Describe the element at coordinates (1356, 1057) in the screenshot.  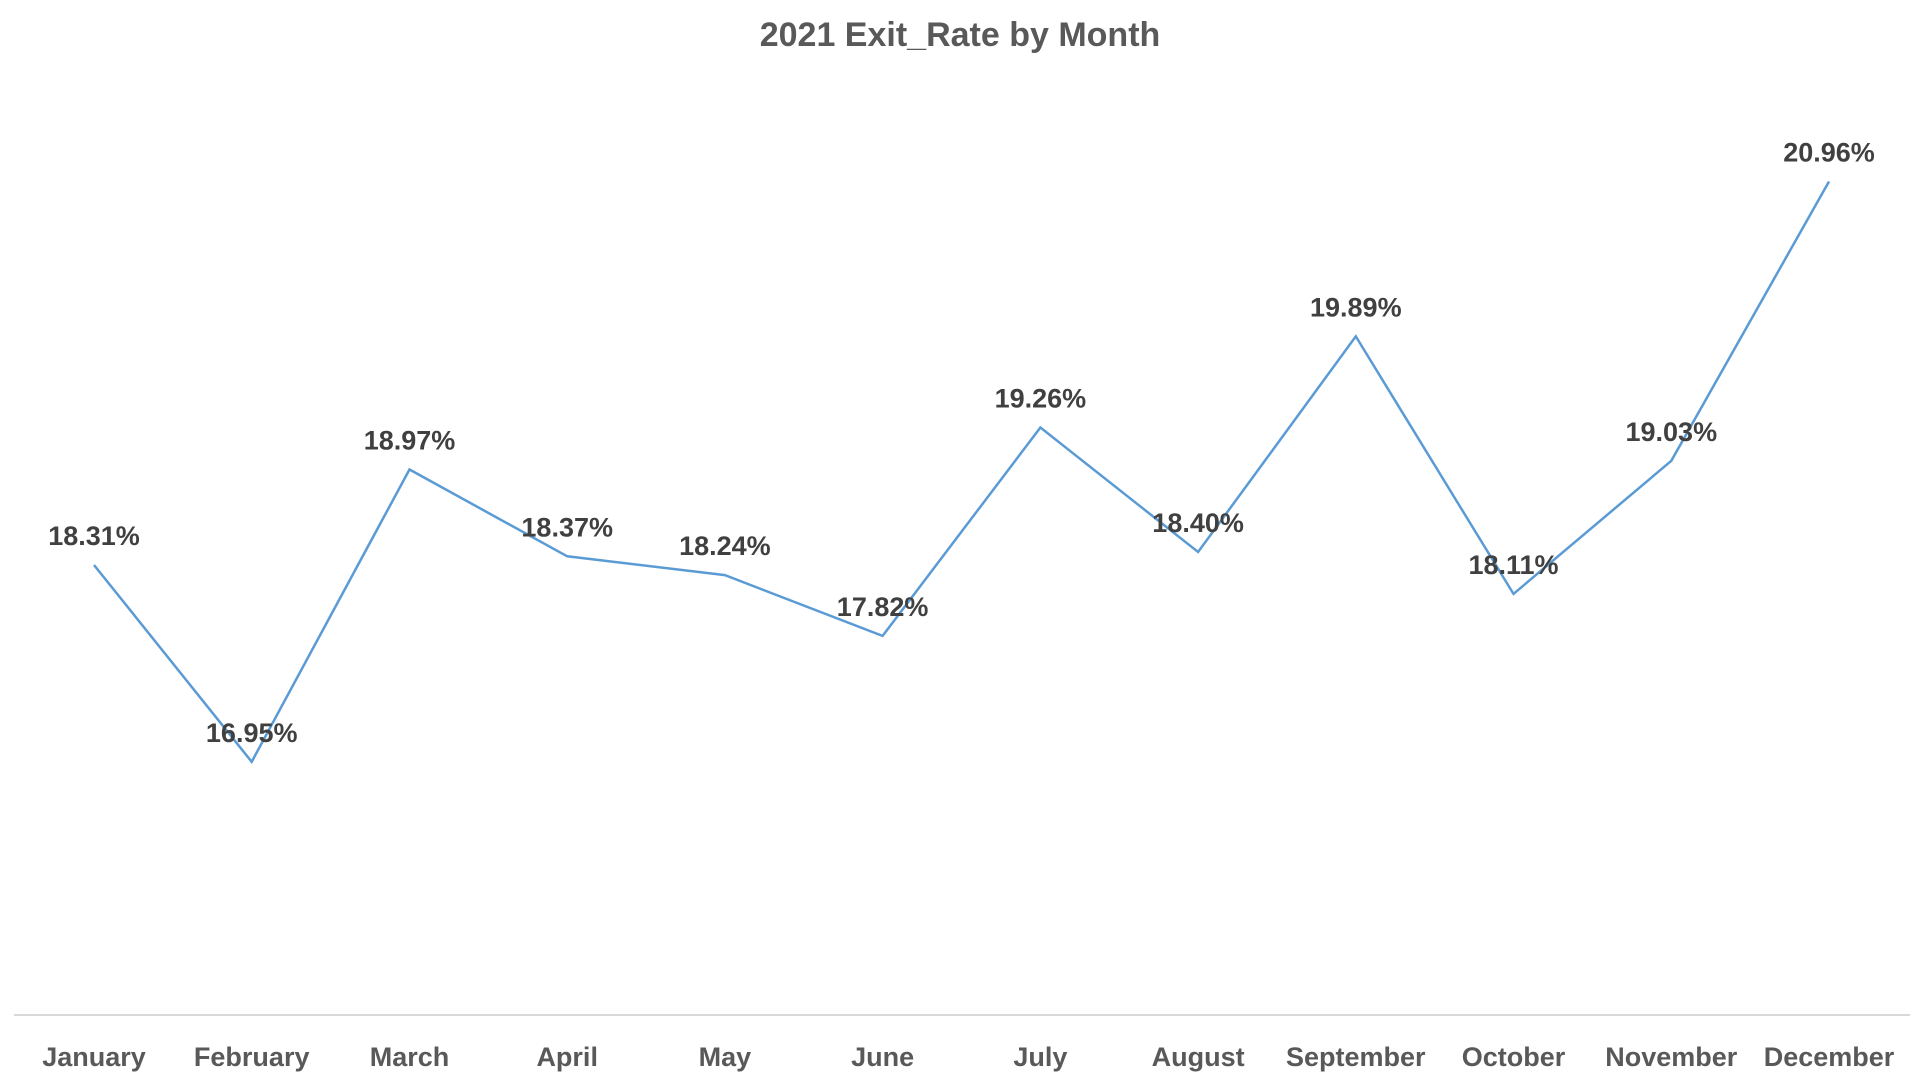
I see `x-tick-label-september: September` at that location.